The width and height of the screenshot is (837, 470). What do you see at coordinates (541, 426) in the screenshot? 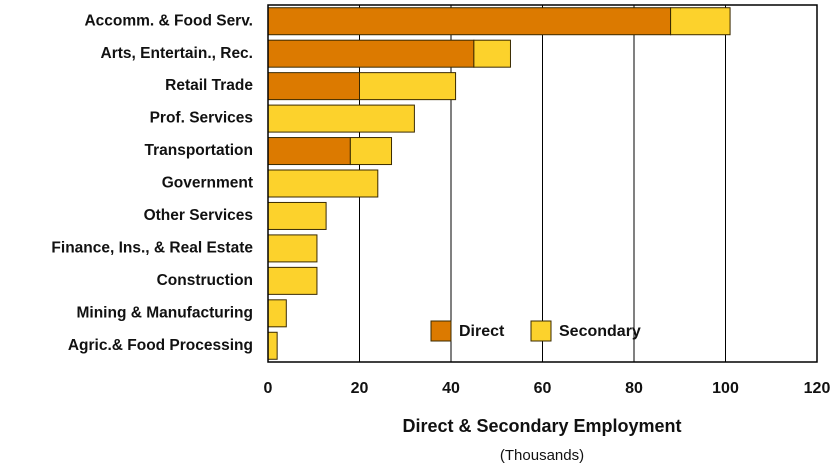
I see `x-axis-label: Direct & Secondary Employment` at bounding box center [541, 426].